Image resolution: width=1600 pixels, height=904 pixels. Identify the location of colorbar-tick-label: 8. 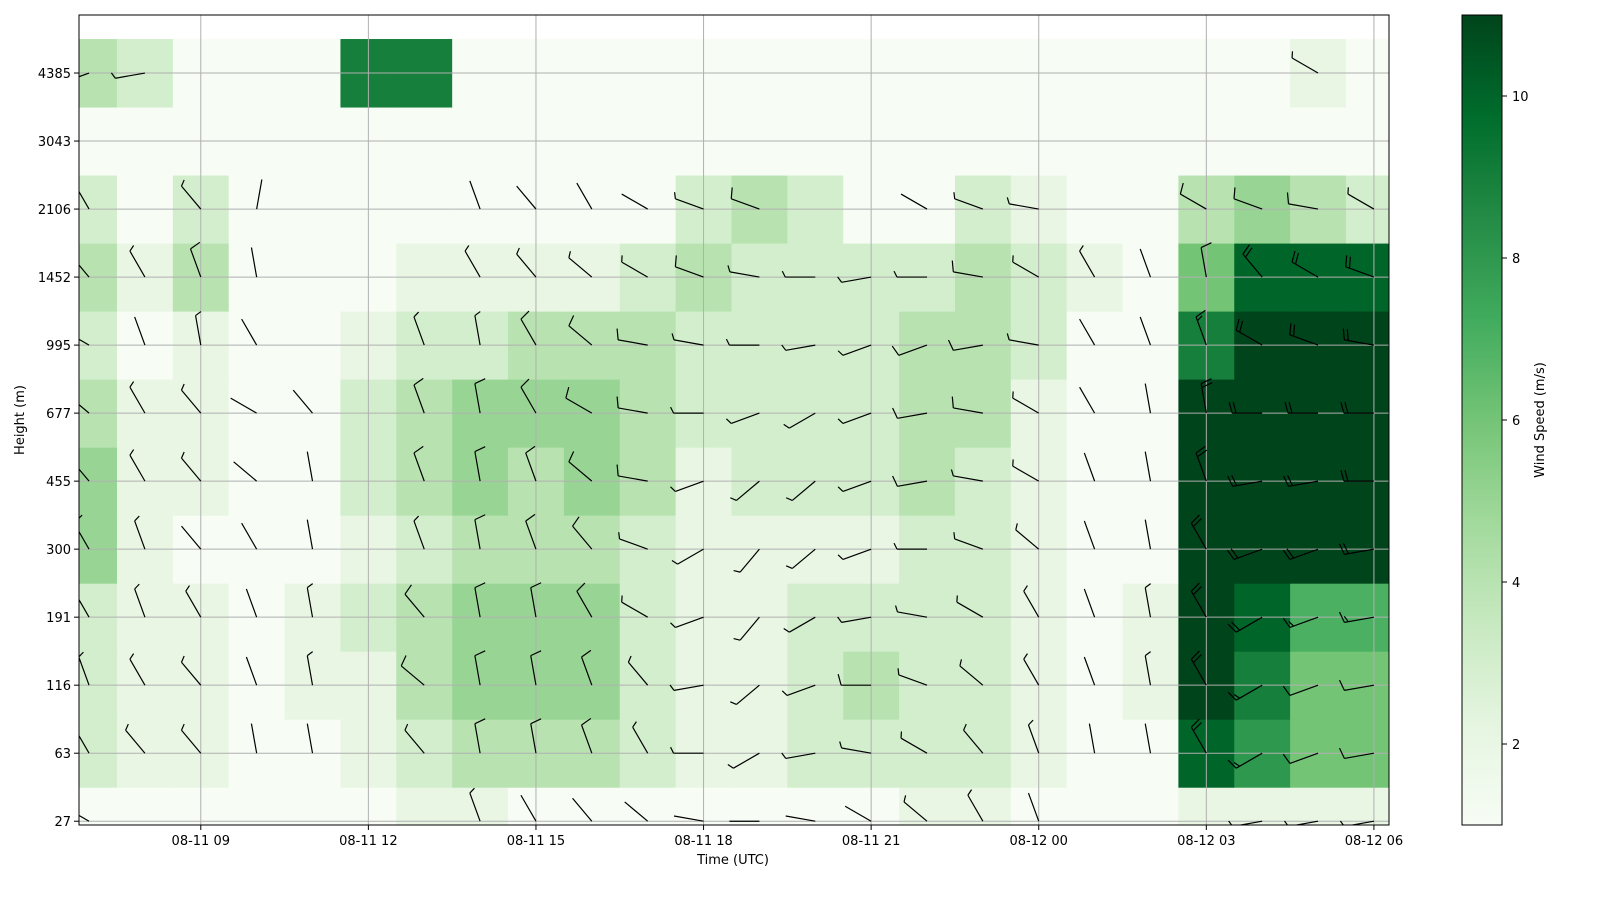
(1516, 259).